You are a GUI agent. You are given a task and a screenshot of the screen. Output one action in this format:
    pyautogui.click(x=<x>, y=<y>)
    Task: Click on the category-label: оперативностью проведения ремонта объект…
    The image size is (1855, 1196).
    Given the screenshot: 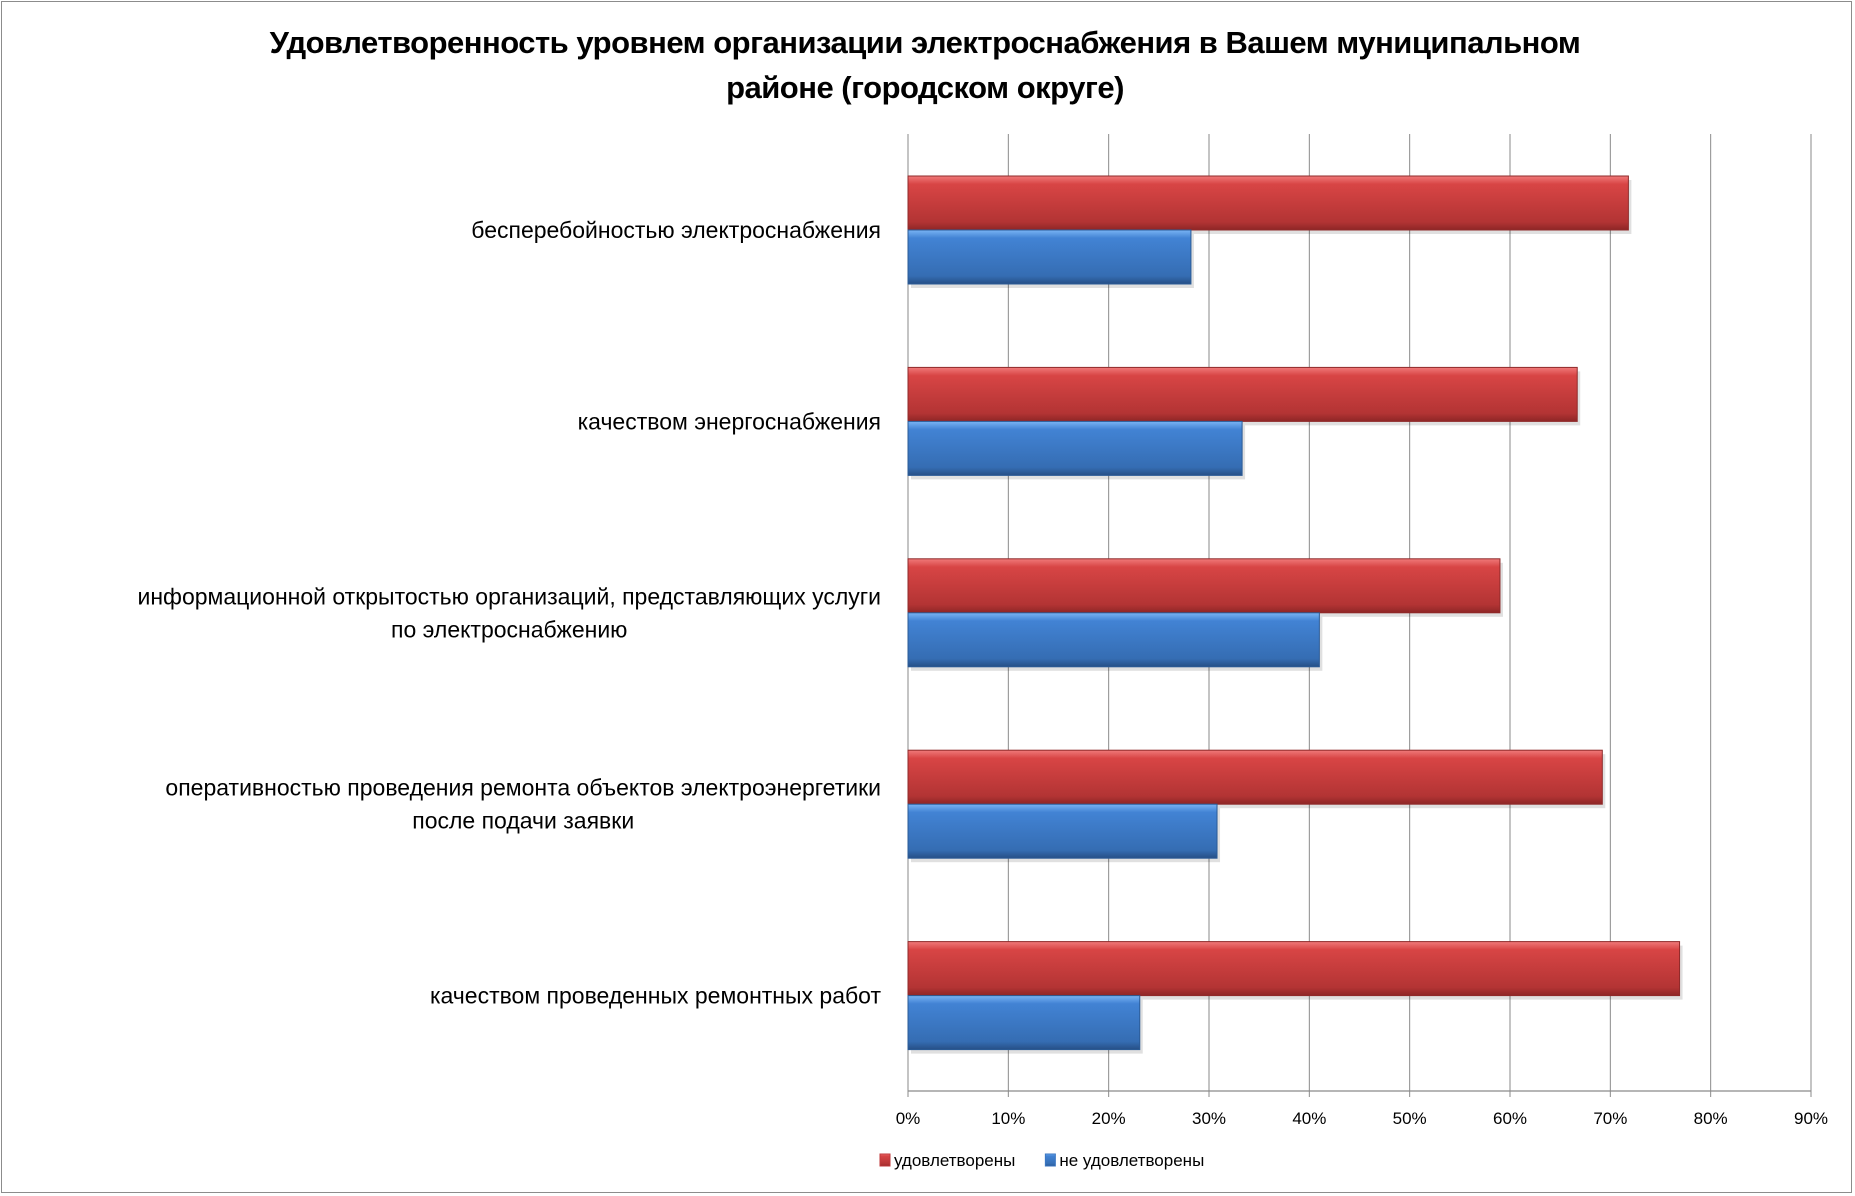 What is the action you would take?
    pyautogui.click(x=523, y=788)
    